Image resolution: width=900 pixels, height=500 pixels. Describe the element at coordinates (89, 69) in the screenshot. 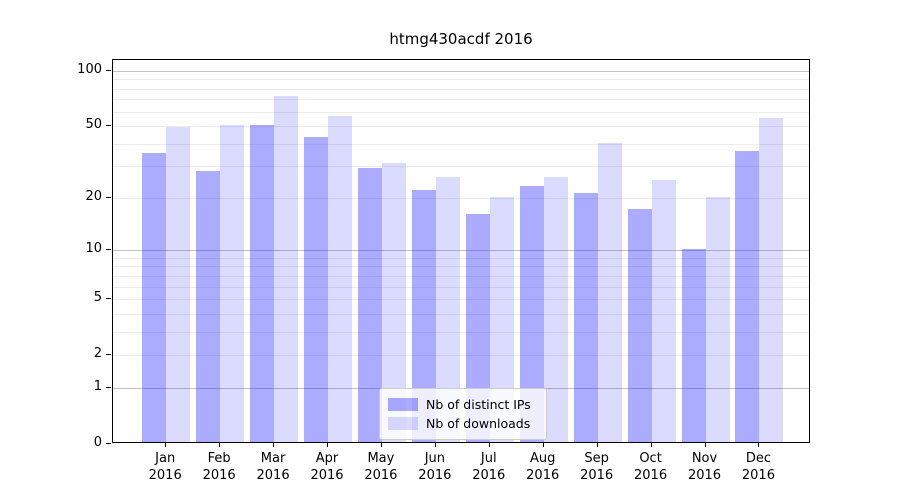

I see `y-tick-label-100: 100` at that location.